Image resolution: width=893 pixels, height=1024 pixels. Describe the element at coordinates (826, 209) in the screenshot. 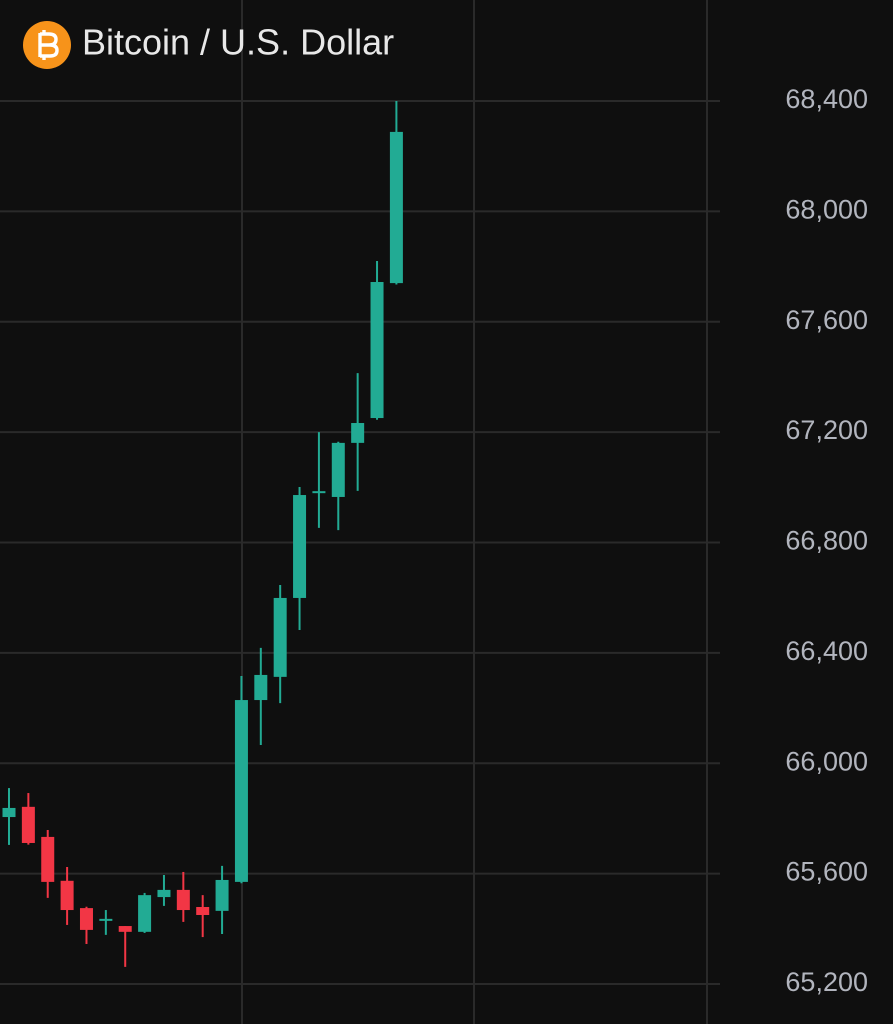

I see `y-tick-label: 68,000` at that location.